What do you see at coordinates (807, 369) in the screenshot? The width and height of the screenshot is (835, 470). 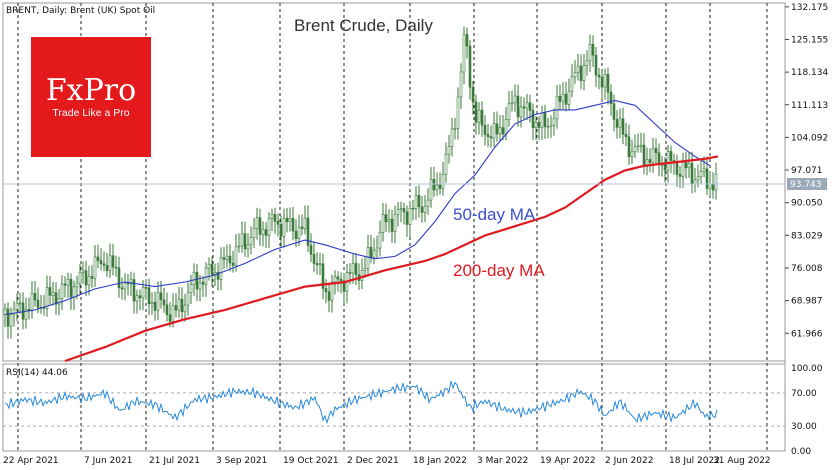 I see `rsi-level-label: 100.00` at bounding box center [807, 369].